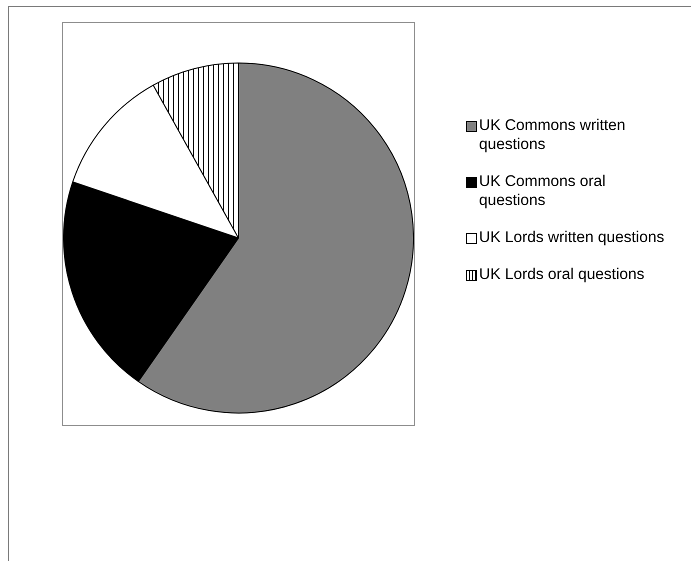 This screenshot has height=561, width=691. What do you see at coordinates (571, 237) in the screenshot?
I see `legend-label: UK Lords written questions` at bounding box center [571, 237].